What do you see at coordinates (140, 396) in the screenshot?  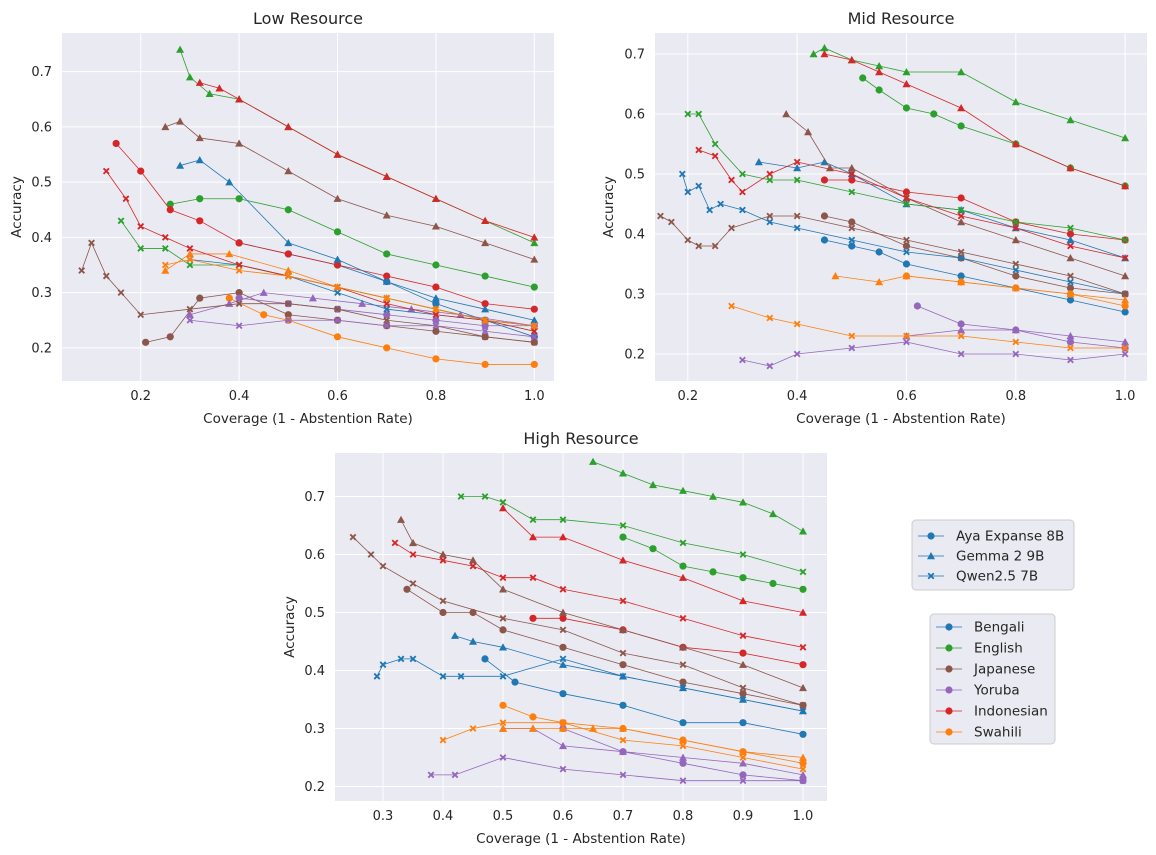 I see `x-tick-label: 0.2` at bounding box center [140, 396].